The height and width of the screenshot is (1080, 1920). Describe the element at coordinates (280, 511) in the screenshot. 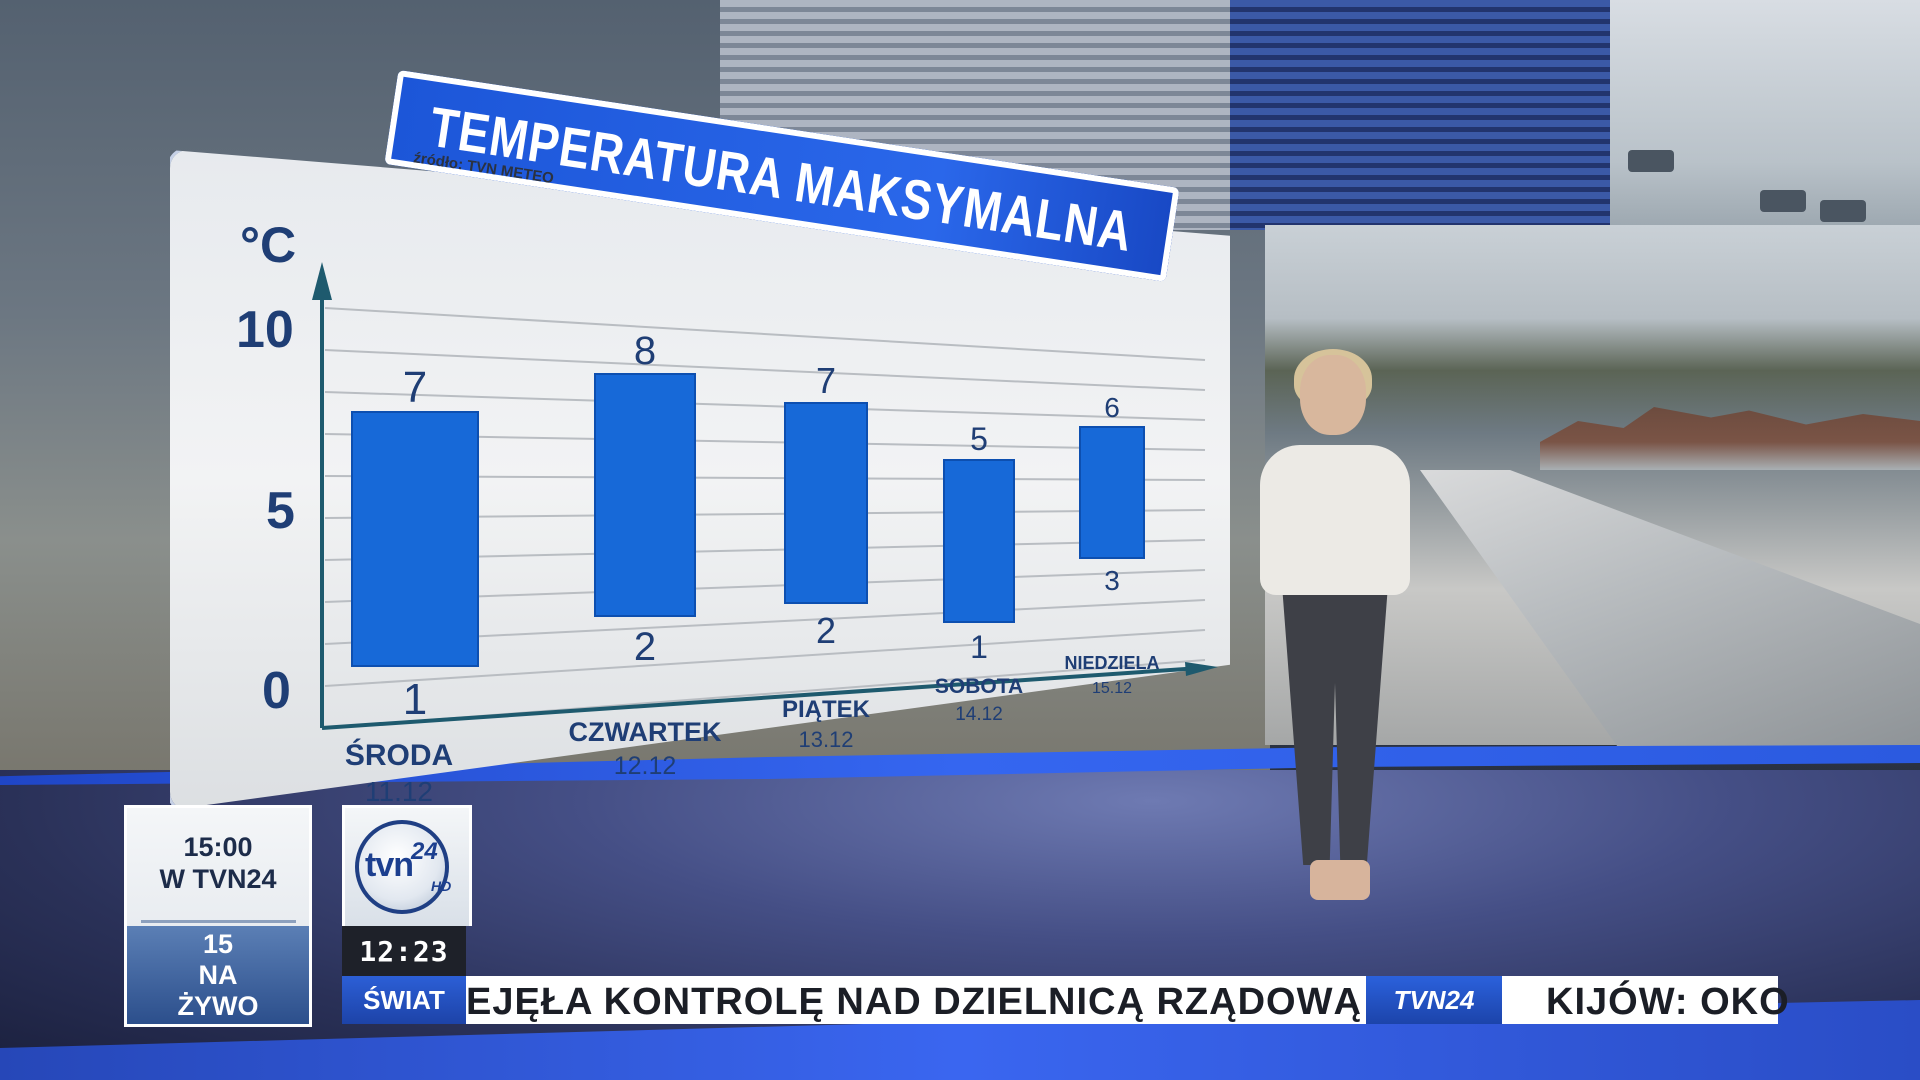

I see `y-tick-label: 5` at that location.